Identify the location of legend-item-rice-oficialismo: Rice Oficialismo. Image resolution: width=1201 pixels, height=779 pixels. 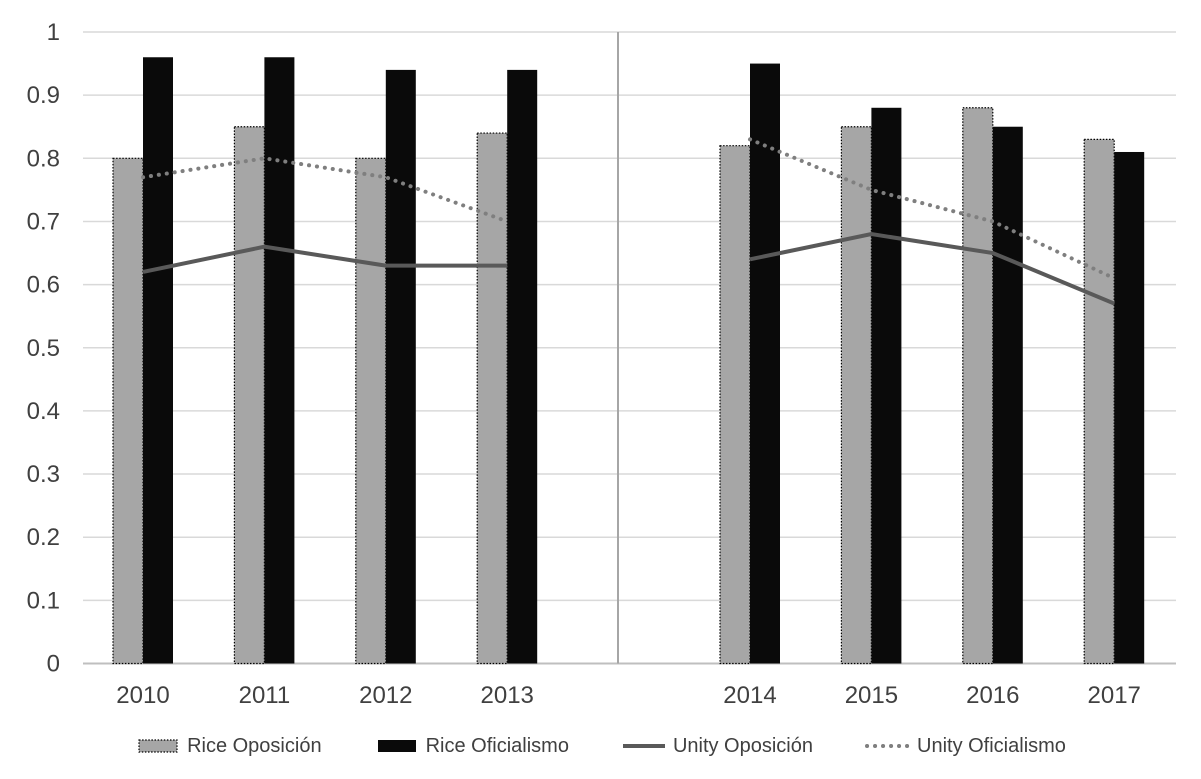
(471, 746).